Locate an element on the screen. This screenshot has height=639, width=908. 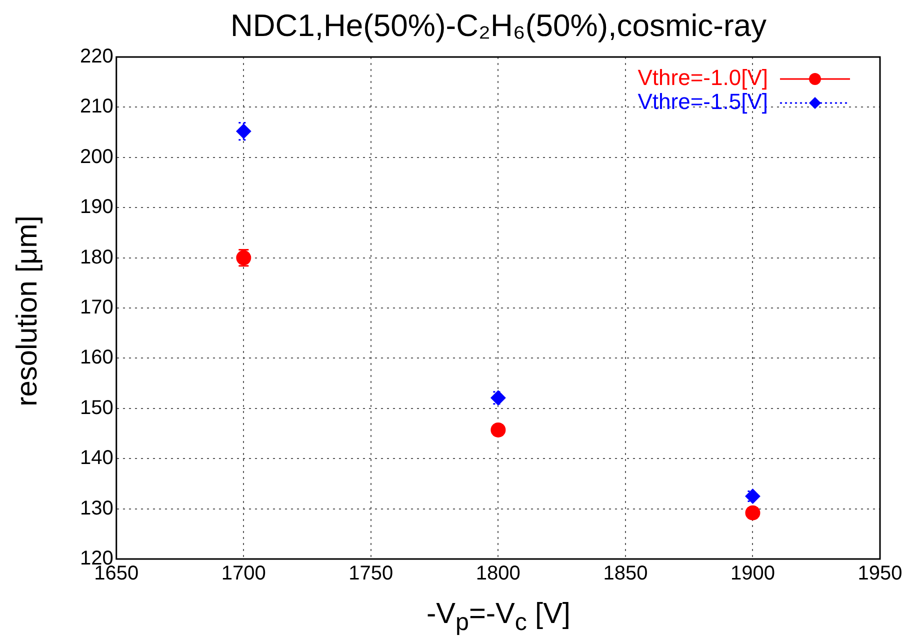
legend-label: Vthre=-1.0[V] is located at coordinates (703, 77).